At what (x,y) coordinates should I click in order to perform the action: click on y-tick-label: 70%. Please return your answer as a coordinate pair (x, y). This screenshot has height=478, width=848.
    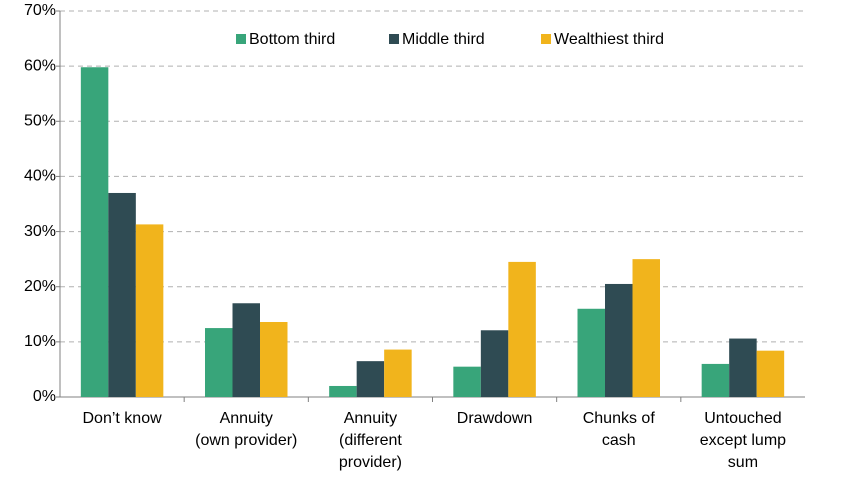
    Looking at the image, I should click on (40, 10).